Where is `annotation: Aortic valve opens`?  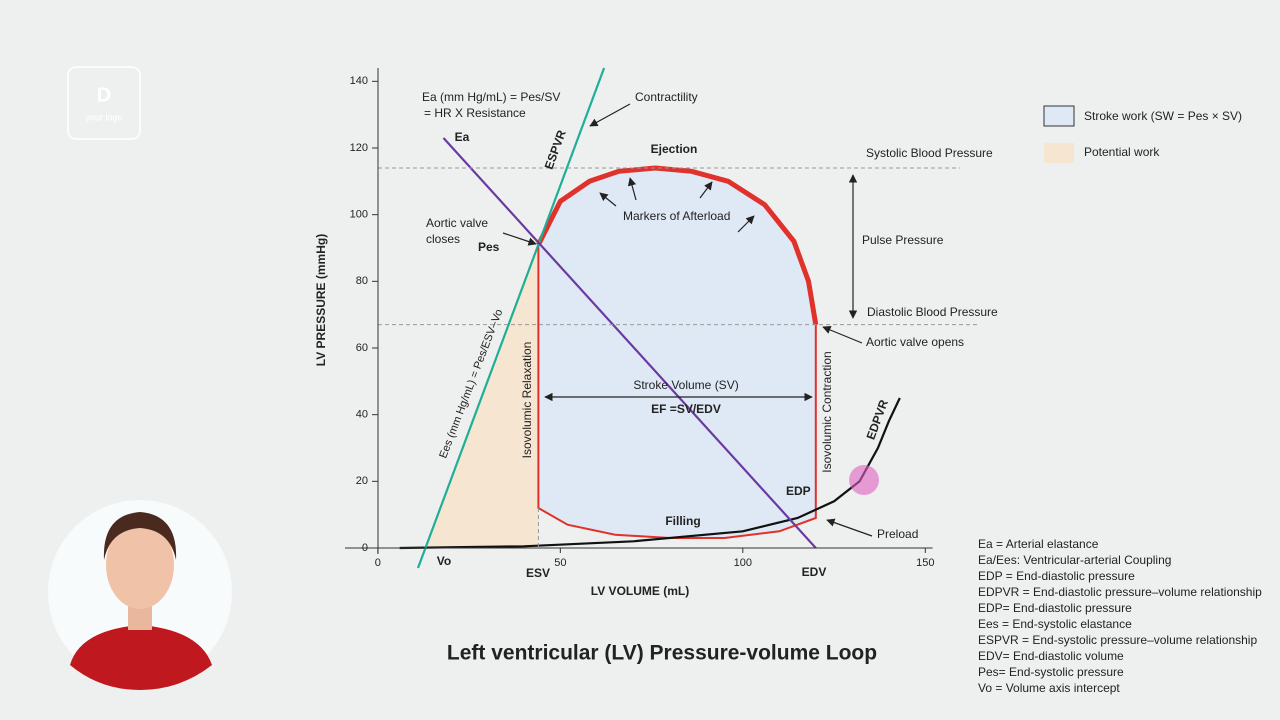 annotation: Aortic valve opens is located at coordinates (915, 342).